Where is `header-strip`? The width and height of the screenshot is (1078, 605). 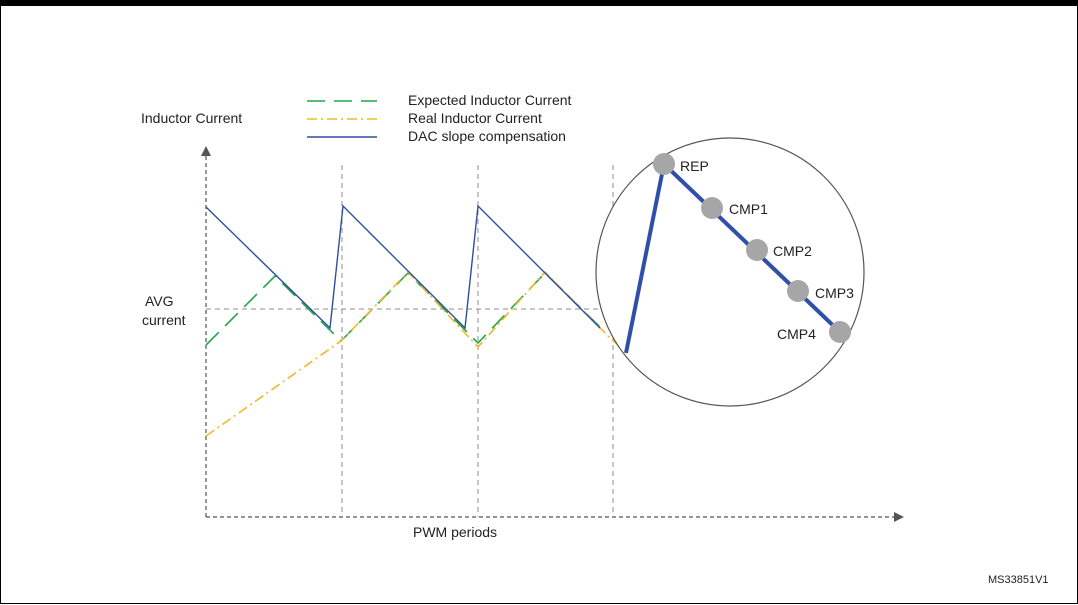 header-strip is located at coordinates (539, 3).